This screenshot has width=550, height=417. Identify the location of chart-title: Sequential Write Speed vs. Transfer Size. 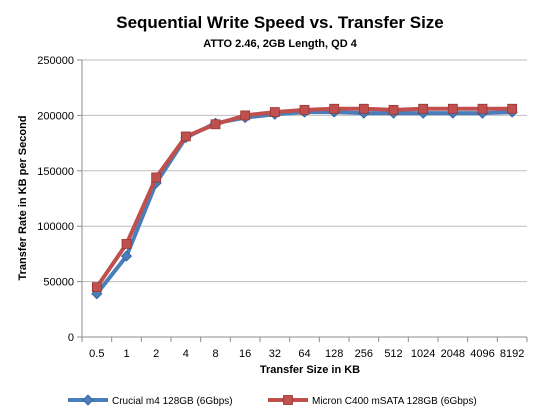
(280, 22).